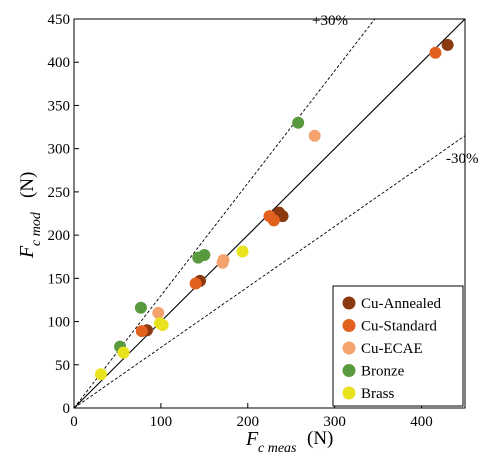 The width and height of the screenshot is (489, 459). Describe the element at coordinates (62, 366) in the screenshot. I see `y-tick-label: 50` at that location.